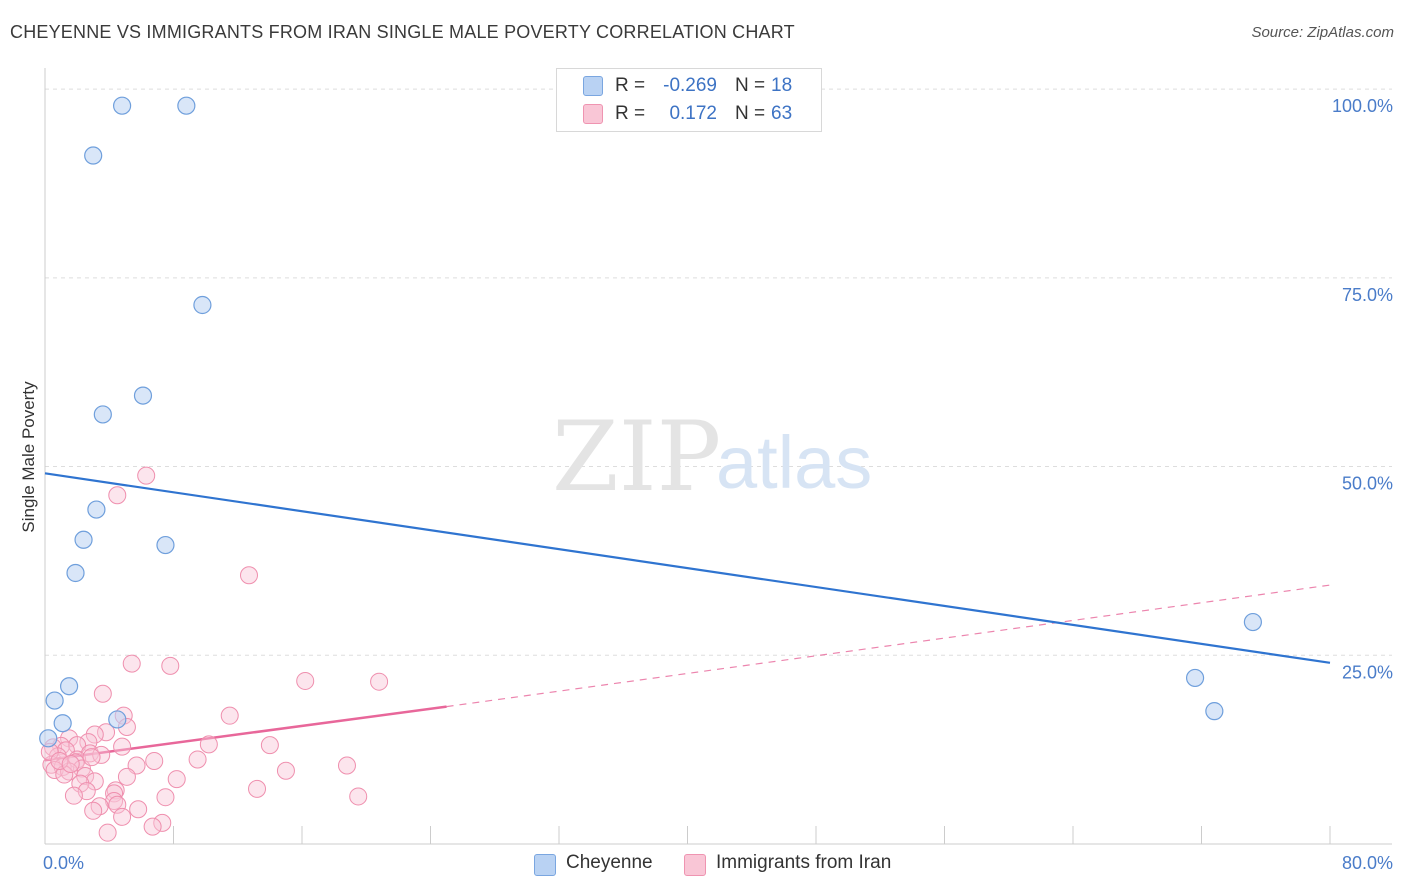  What do you see at coordinates (245, 733) in the screenshot?
I see `trend-line-iran-solid` at bounding box center [245, 733].